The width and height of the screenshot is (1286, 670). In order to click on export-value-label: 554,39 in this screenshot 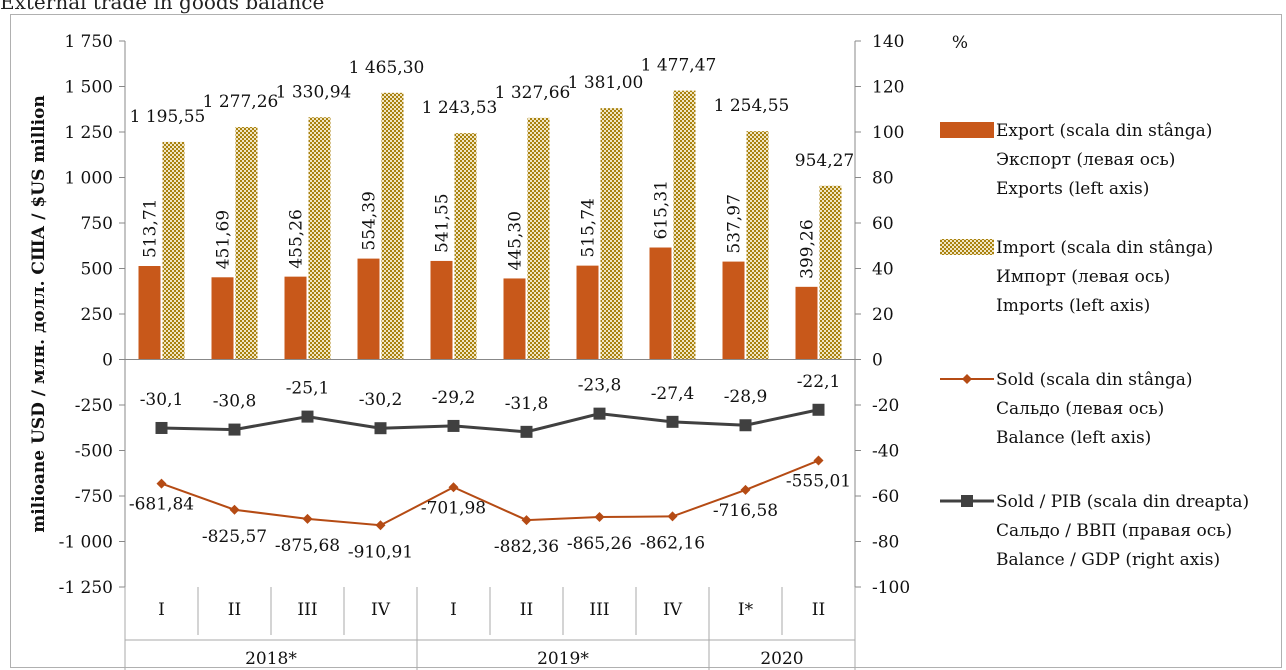, I will do `click(370, 220)`.